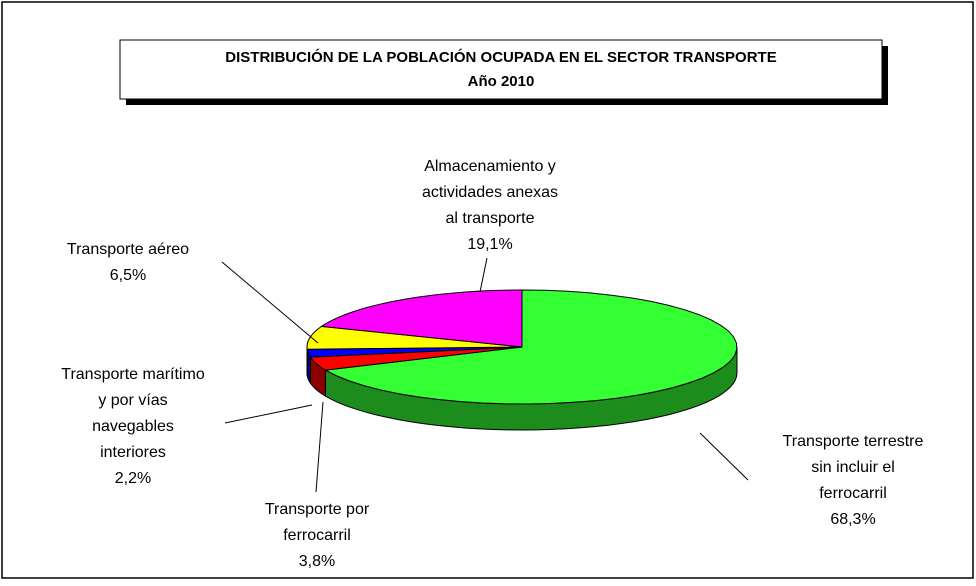 The width and height of the screenshot is (976, 586). What do you see at coordinates (133, 426) in the screenshot?
I see `label-line: navegables` at bounding box center [133, 426].